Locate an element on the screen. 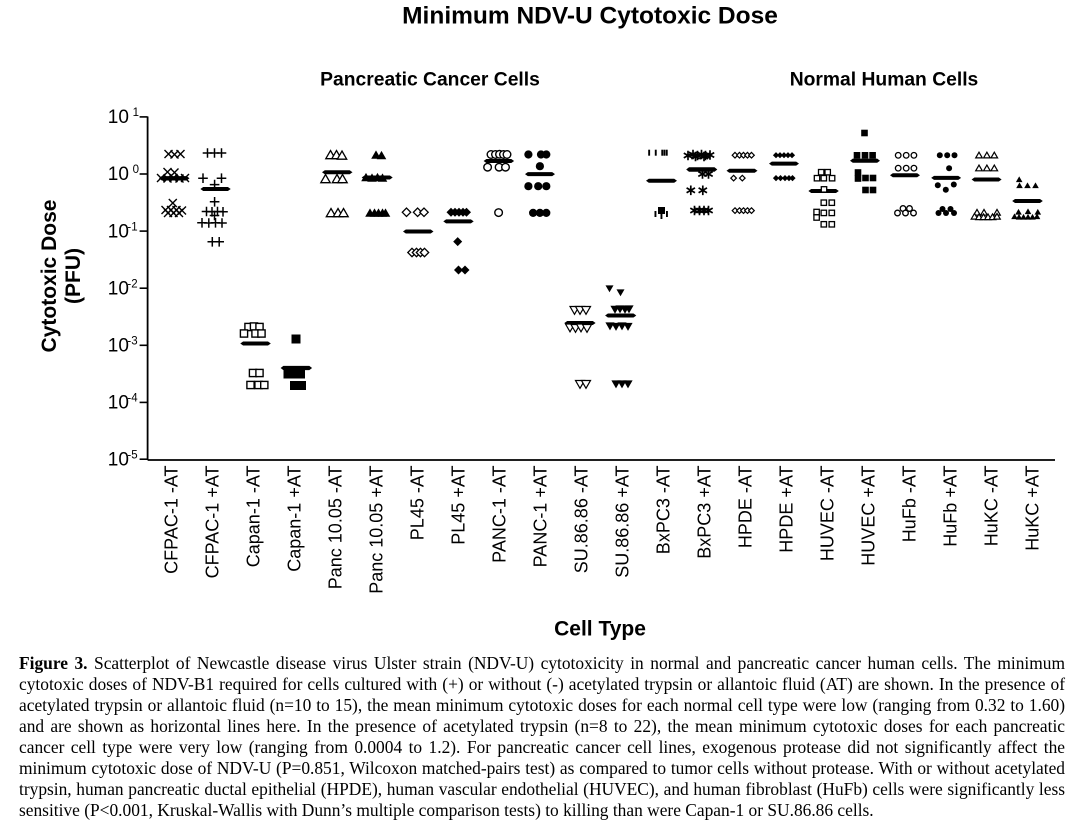 The width and height of the screenshot is (1082, 827). svg-text: (PFU) is located at coordinates (73, 276).